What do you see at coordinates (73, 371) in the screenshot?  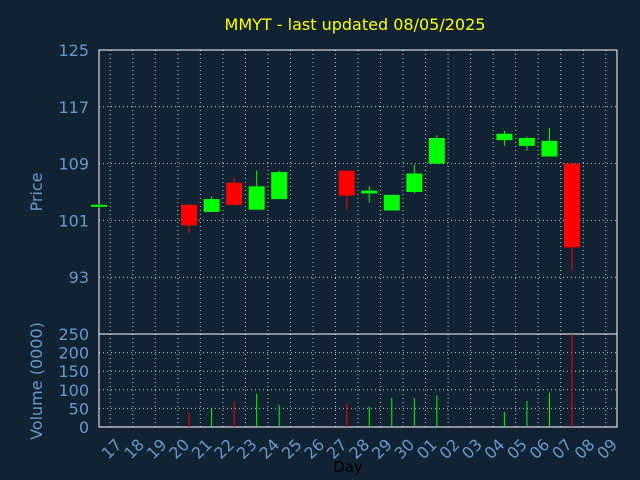 I see `volume-tick-label: 150` at bounding box center [73, 371].